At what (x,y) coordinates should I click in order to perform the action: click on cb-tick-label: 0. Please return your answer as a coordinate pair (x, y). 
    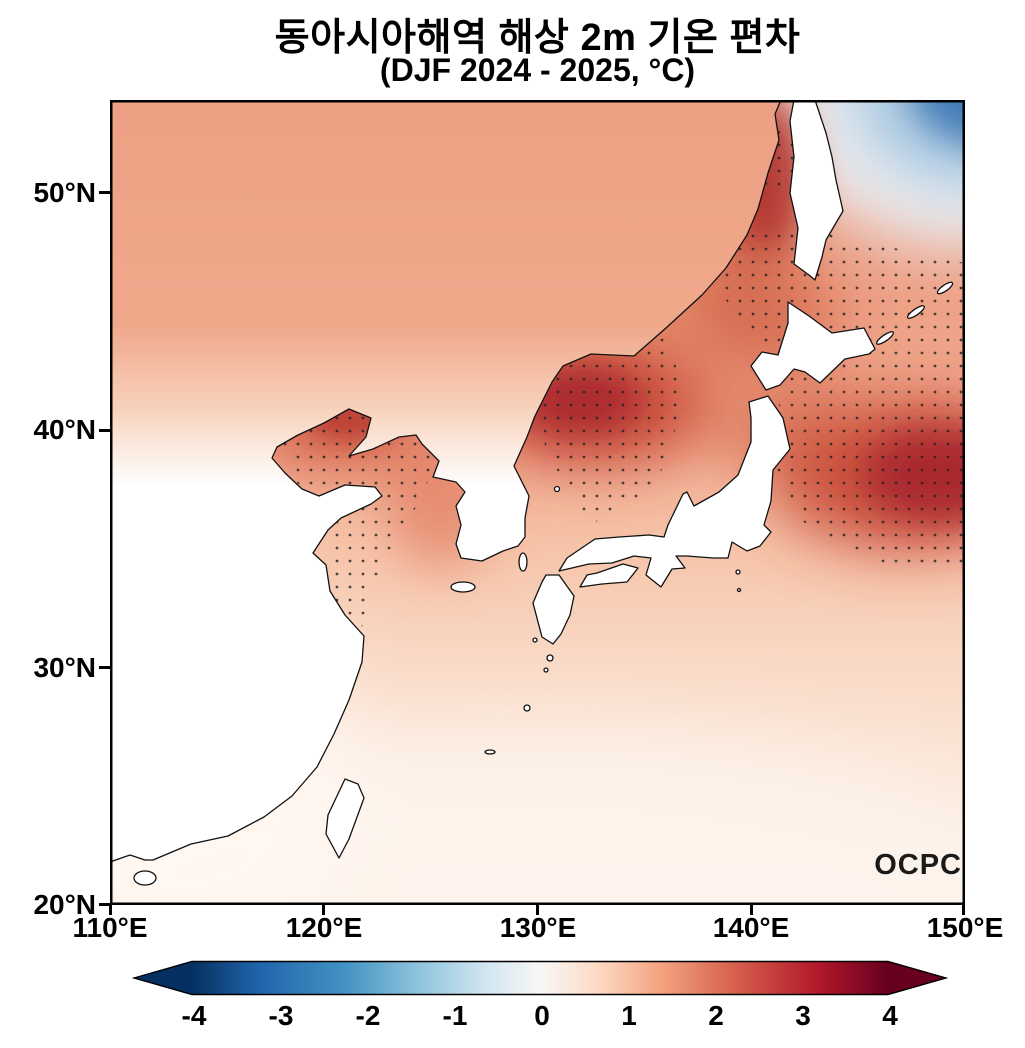
    Looking at the image, I should click on (542, 1015).